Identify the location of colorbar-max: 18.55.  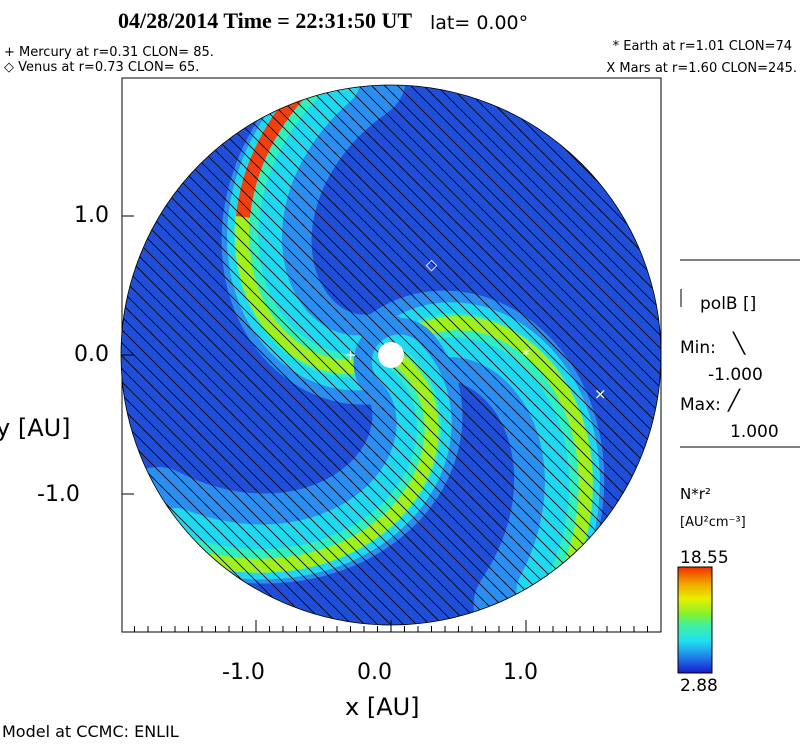
(704, 558).